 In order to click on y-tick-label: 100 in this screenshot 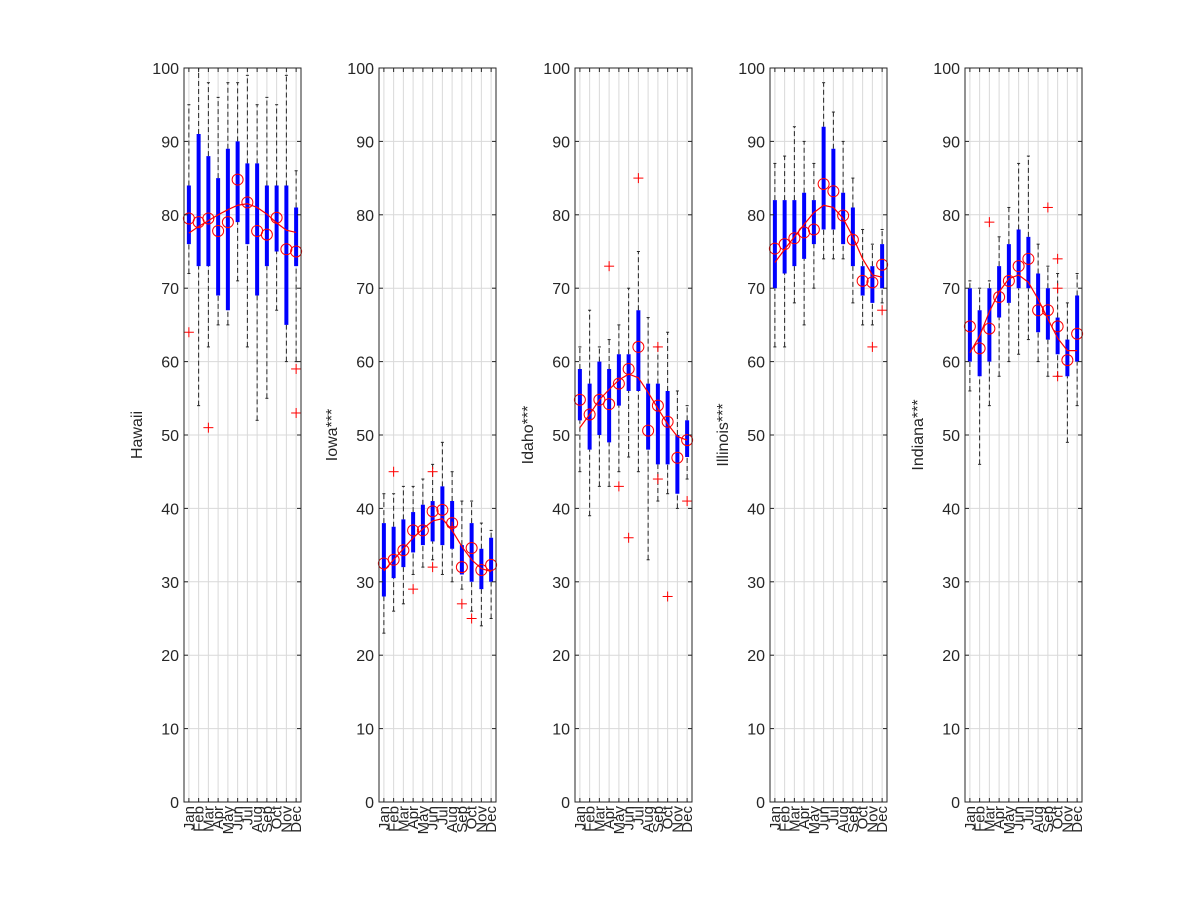, I will do `click(360, 69)`.